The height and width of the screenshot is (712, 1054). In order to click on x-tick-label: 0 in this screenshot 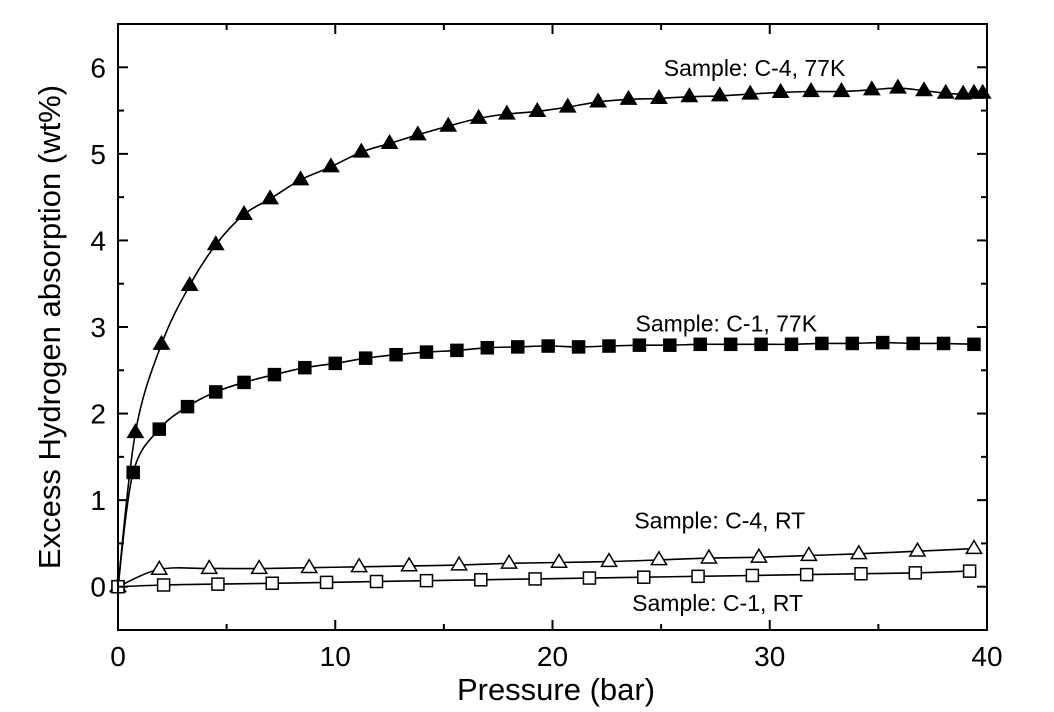, I will do `click(118, 656)`.